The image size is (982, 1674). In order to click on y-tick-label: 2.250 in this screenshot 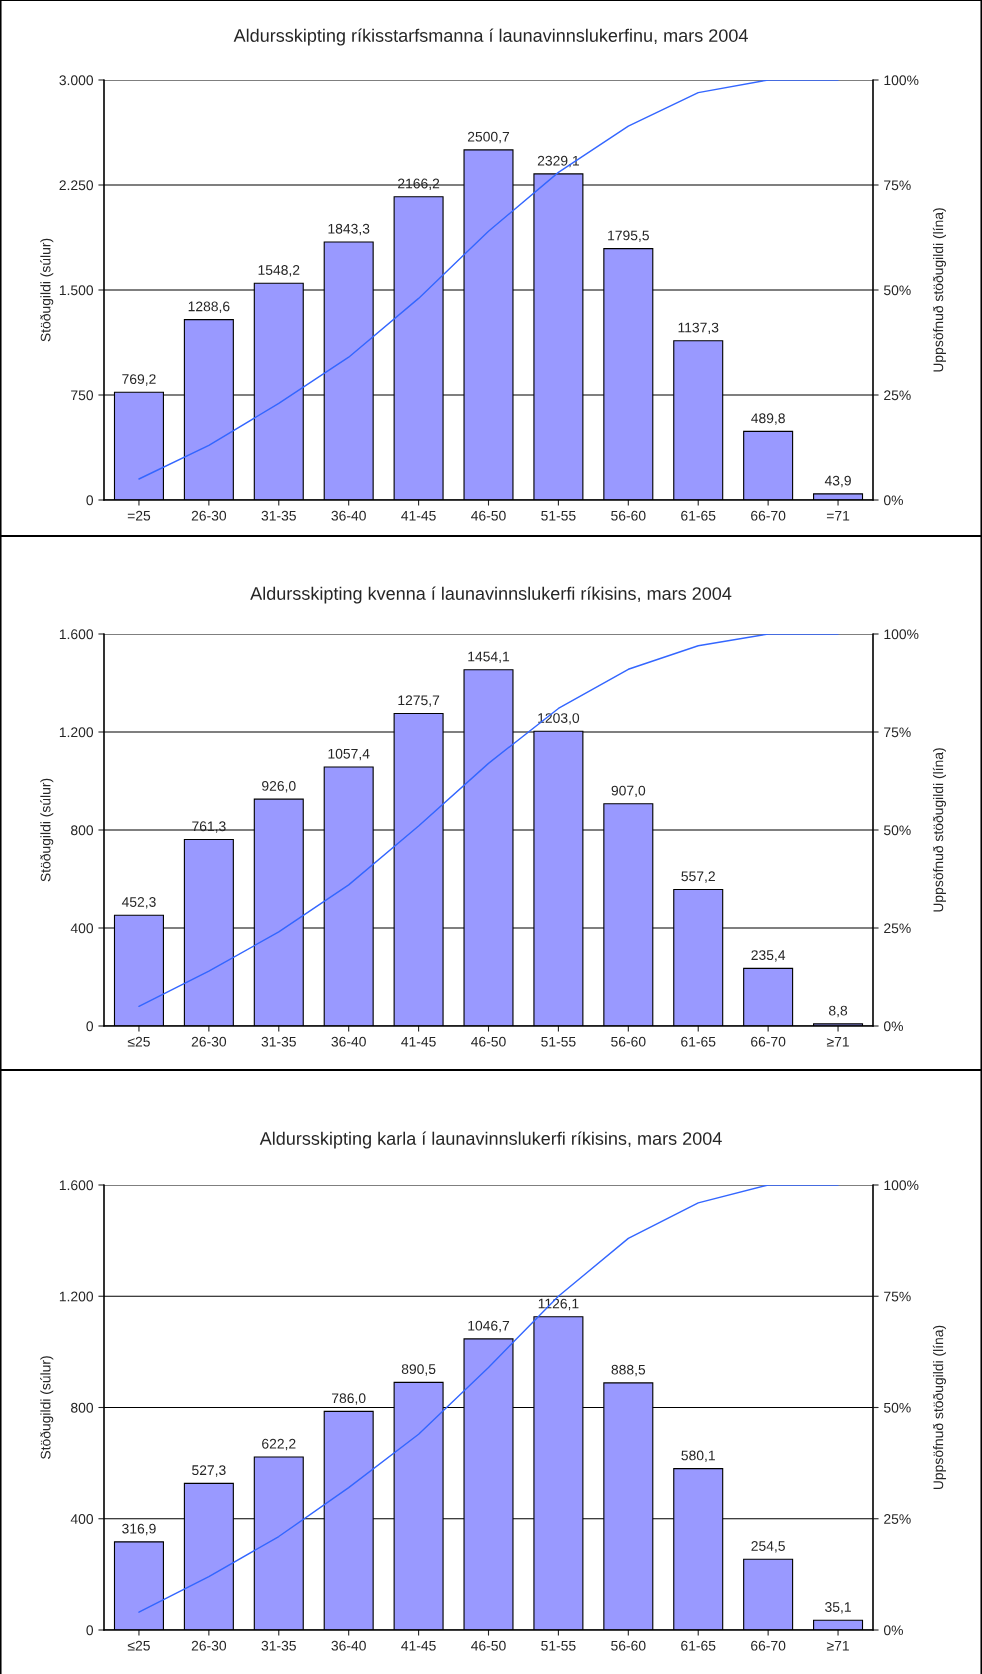, I will do `click(76, 185)`.